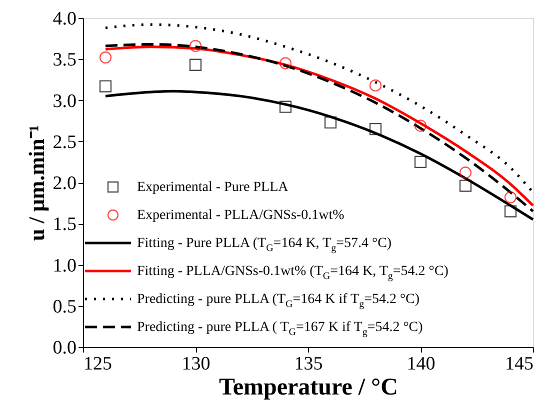  I want to click on x-tick-label: 130, so click(196, 364).